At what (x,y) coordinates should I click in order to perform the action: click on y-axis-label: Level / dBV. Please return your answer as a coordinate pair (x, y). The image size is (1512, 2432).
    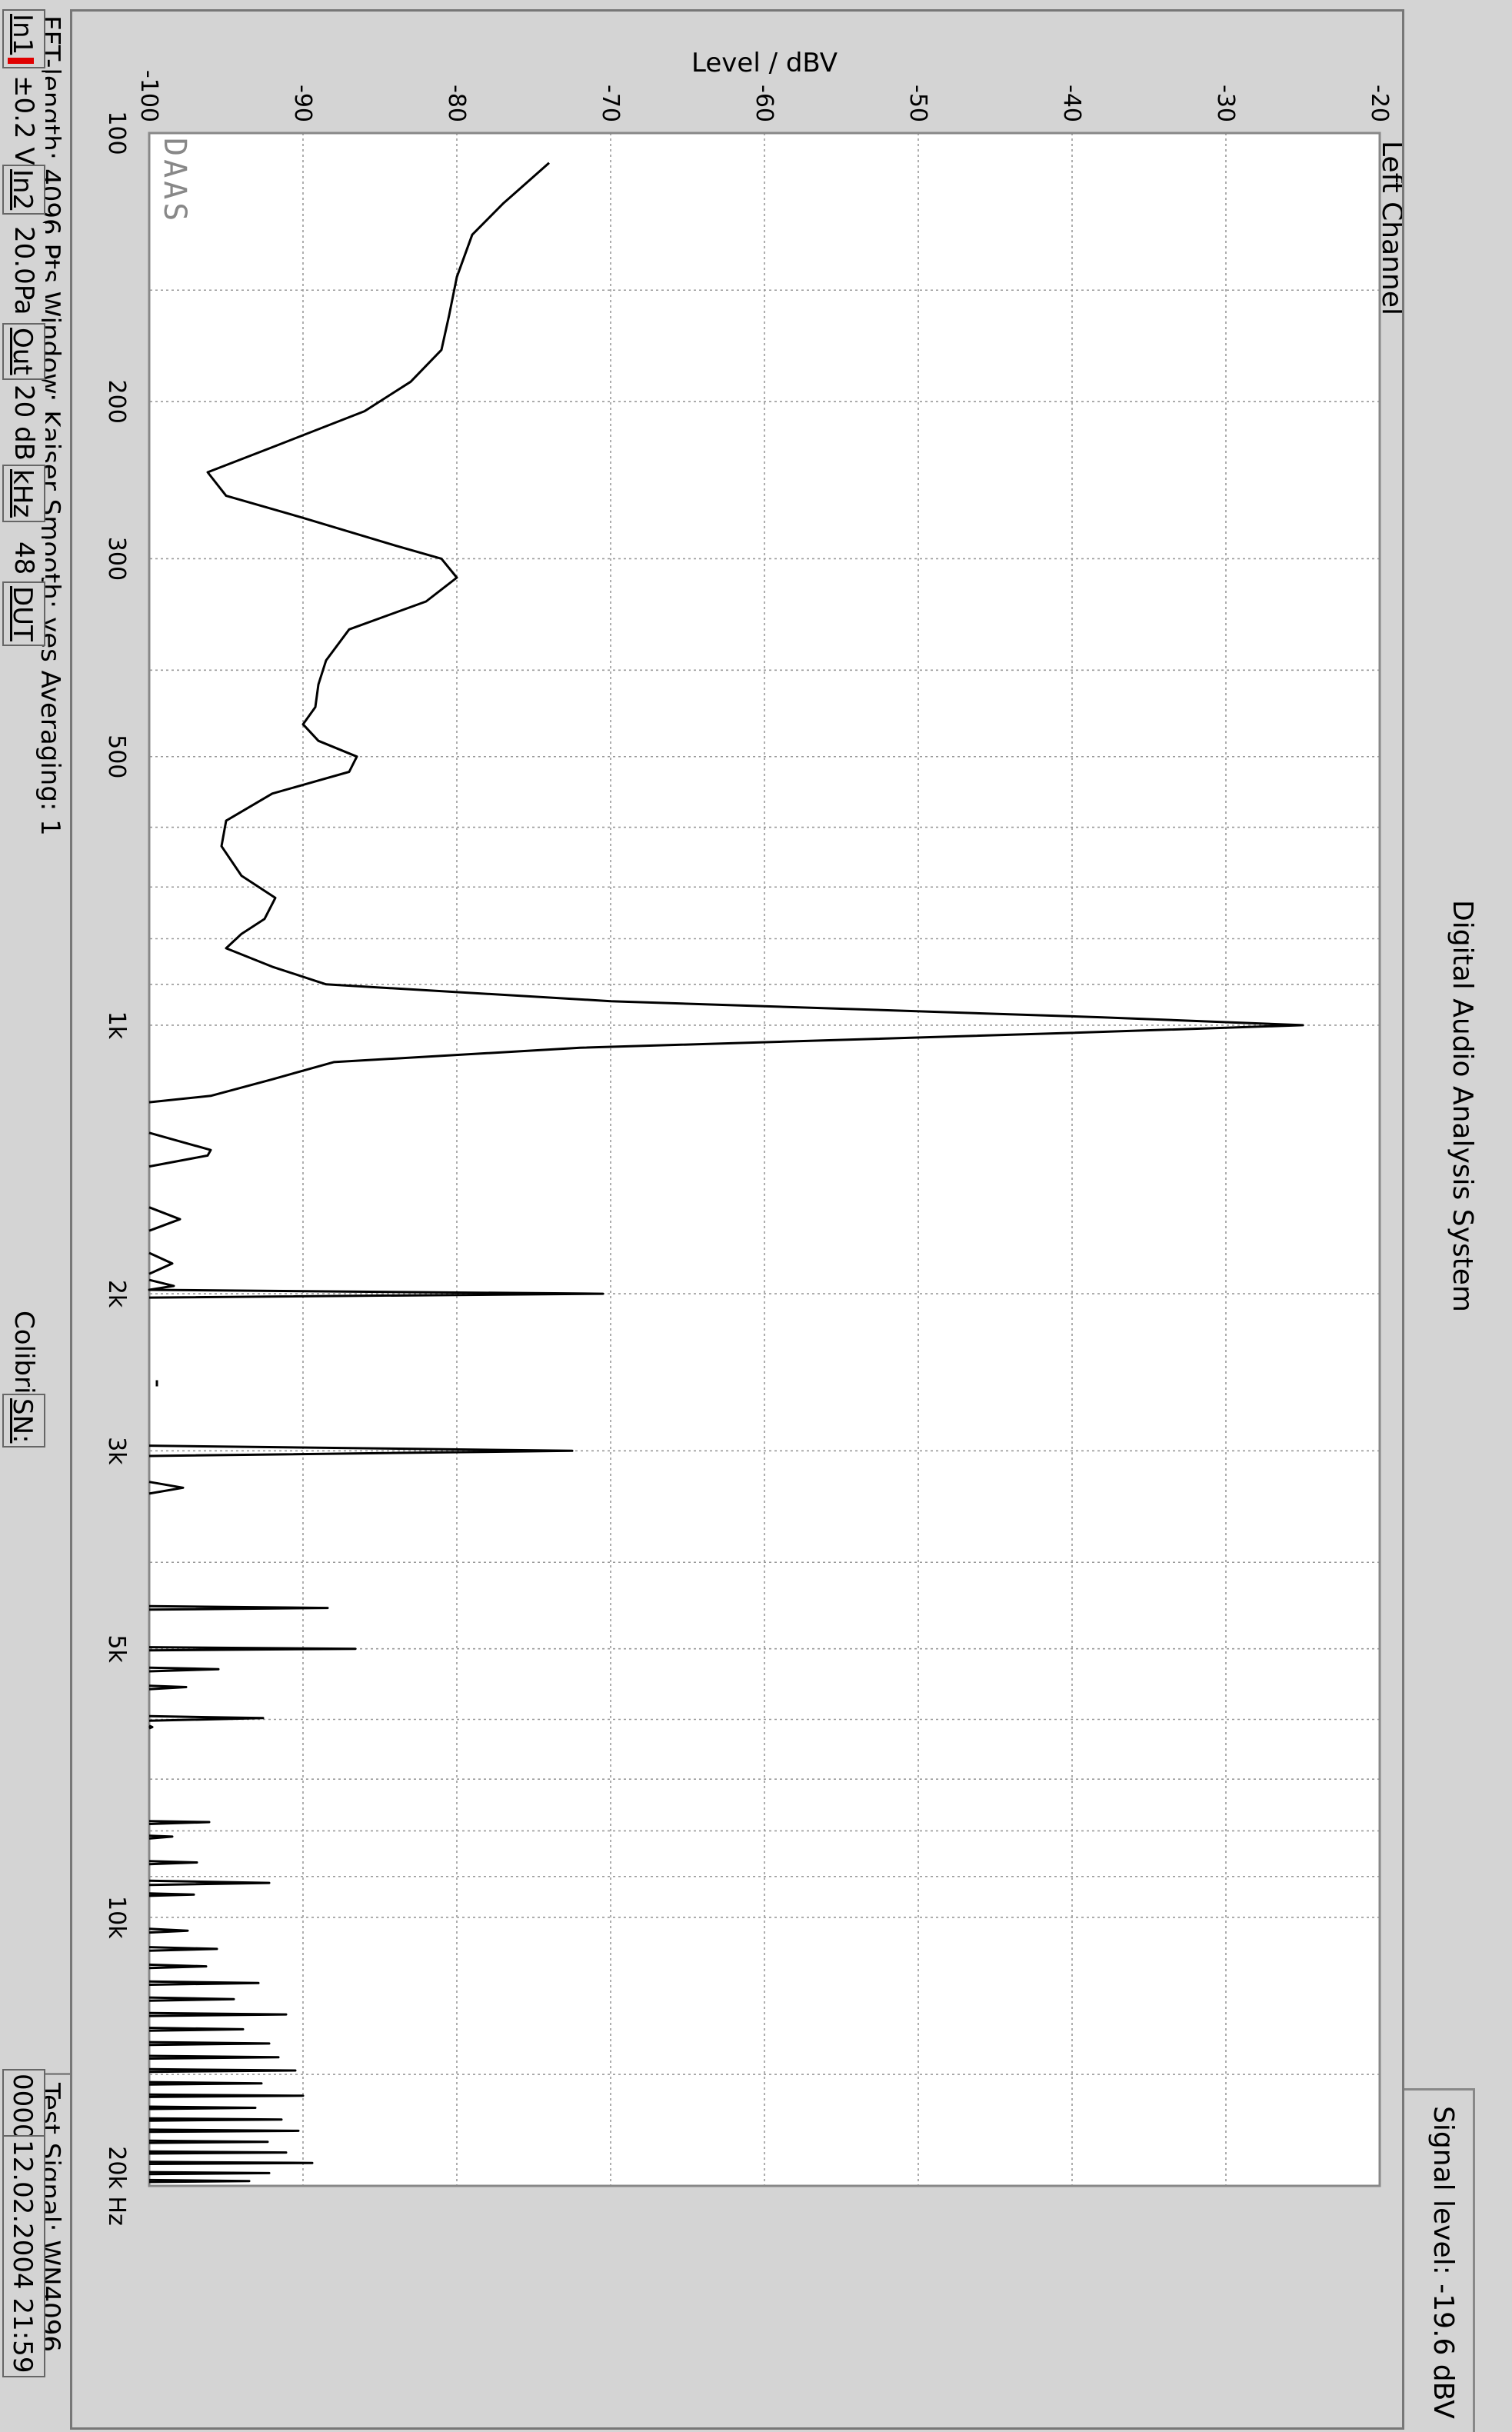
    Looking at the image, I should click on (764, 63).